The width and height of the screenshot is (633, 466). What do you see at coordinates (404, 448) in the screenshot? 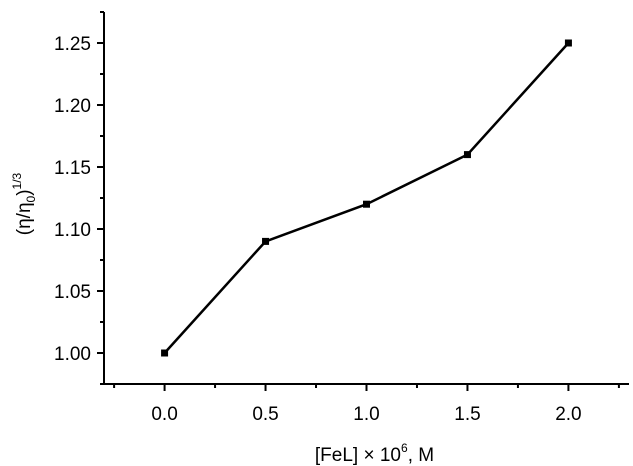
I see `x-axis-title-sup: 6` at bounding box center [404, 448].